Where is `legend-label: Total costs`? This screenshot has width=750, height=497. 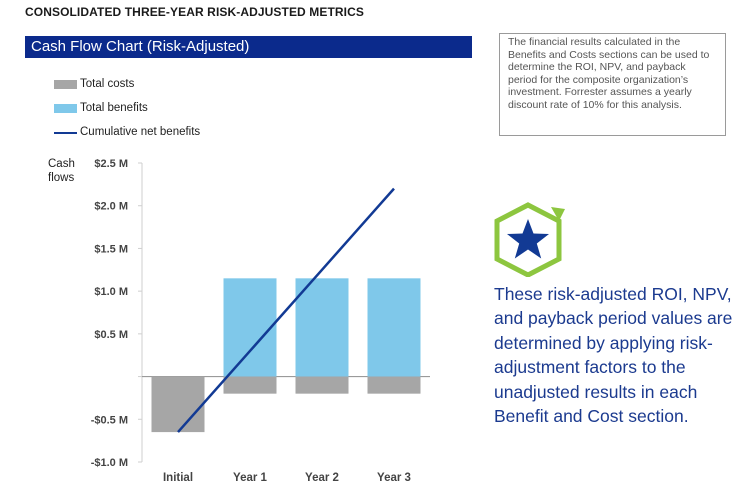
legend-label: Total costs is located at coordinates (107, 84).